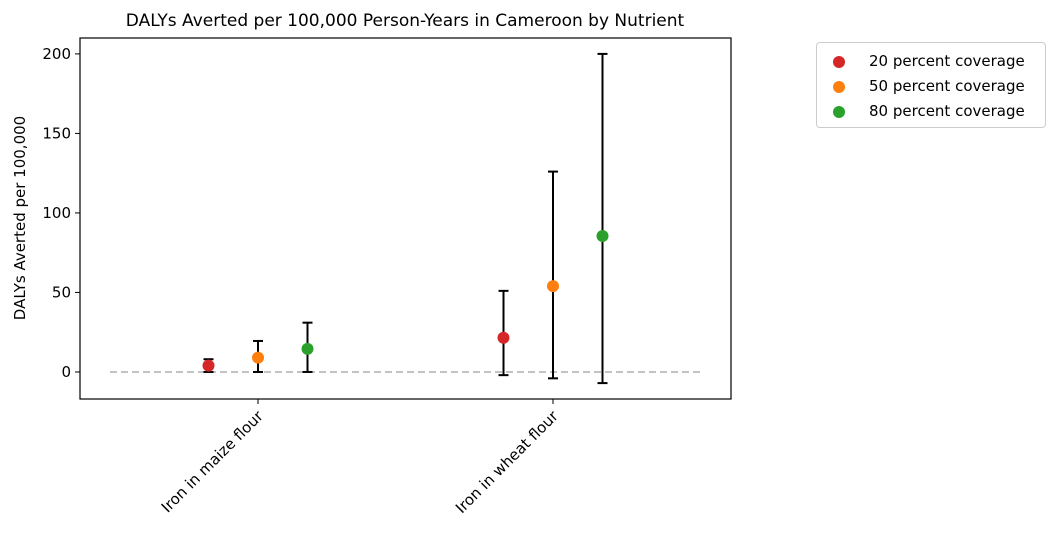 Image resolution: width=1060 pixels, height=543 pixels. What do you see at coordinates (507, 462) in the screenshot?
I see `x-tick-label: Iron in wheat flour` at bounding box center [507, 462].